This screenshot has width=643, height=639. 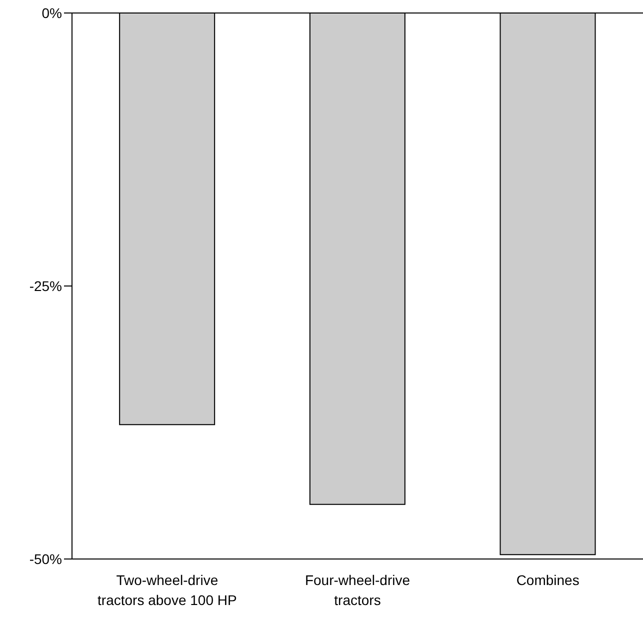 I want to click on y-tick-label: 0%, so click(x=52, y=12).